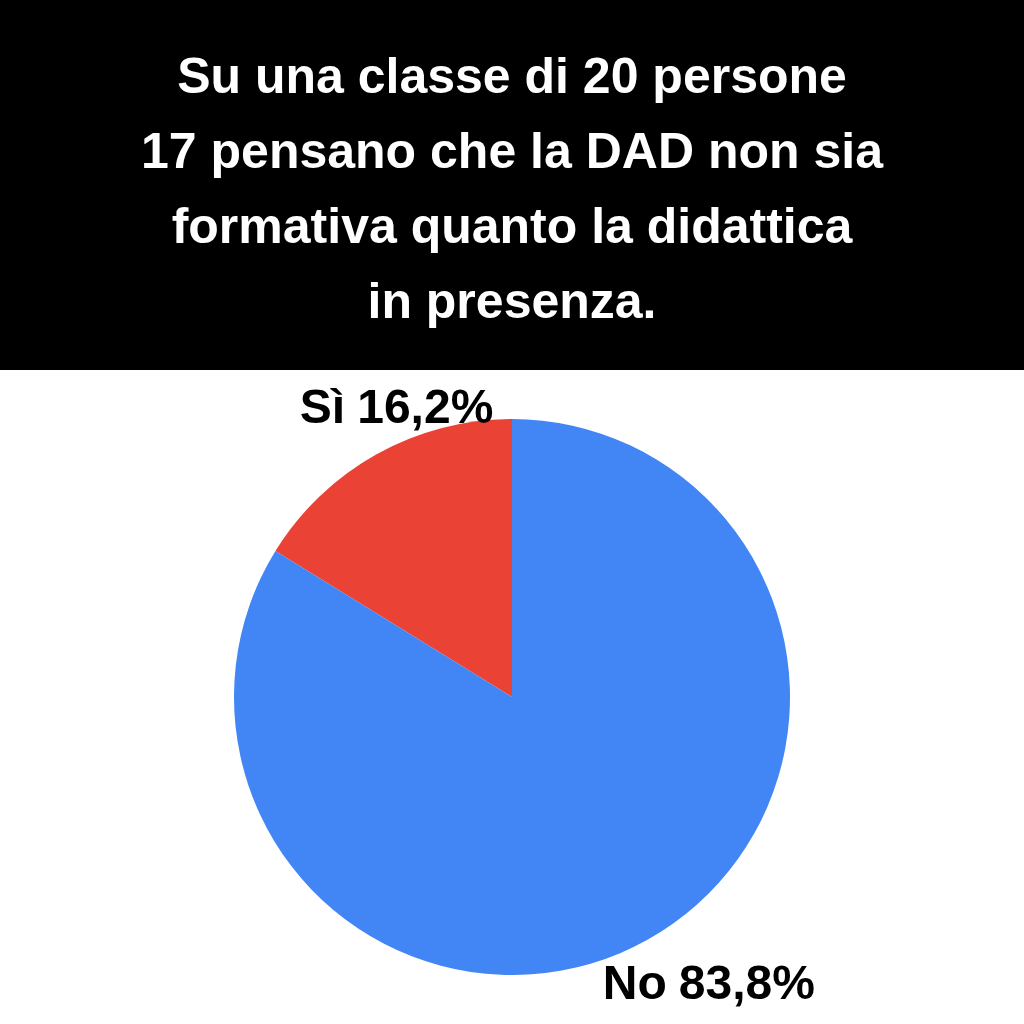 The width and height of the screenshot is (1024, 1024). Describe the element at coordinates (425, 406) in the screenshot. I see `data-label: 16,2%` at that location.